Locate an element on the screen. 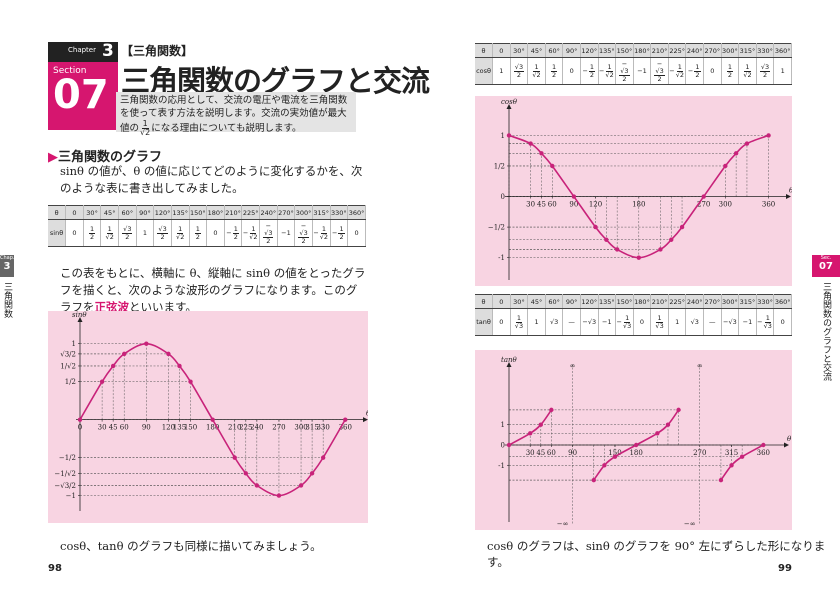  header-cell: 330° is located at coordinates (765, 301).